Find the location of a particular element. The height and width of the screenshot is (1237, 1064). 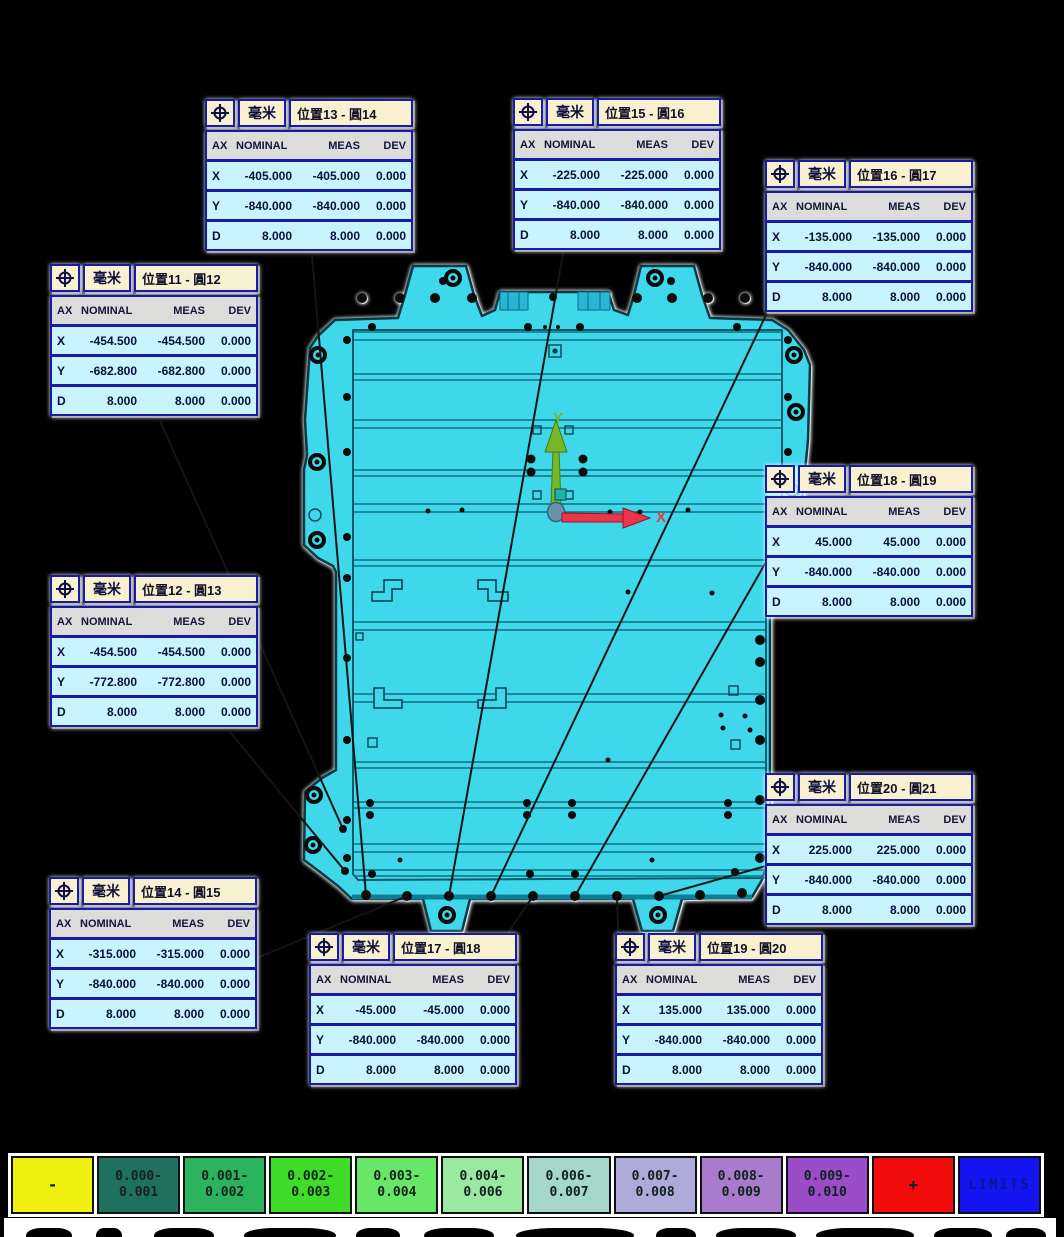

legend-cell-label: 0.004- is located at coordinates (483, 1177).